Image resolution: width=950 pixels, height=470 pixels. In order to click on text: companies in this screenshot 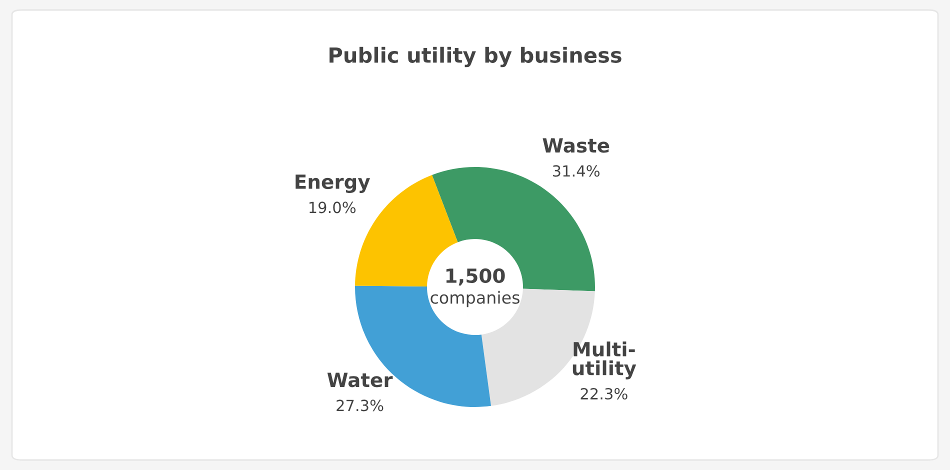, I will do `click(475, 299)`.